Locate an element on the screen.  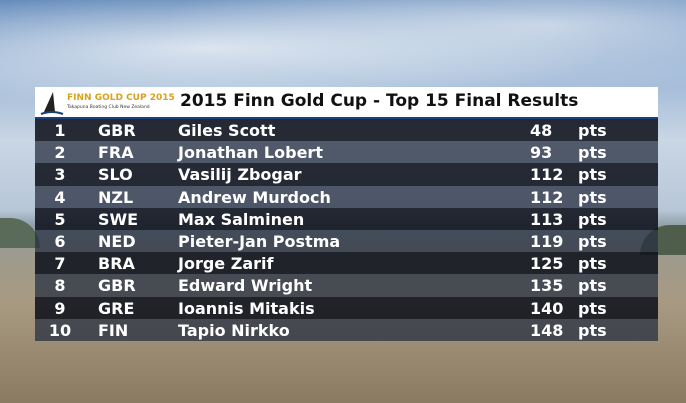
country: FRA is located at coordinates (116, 153).